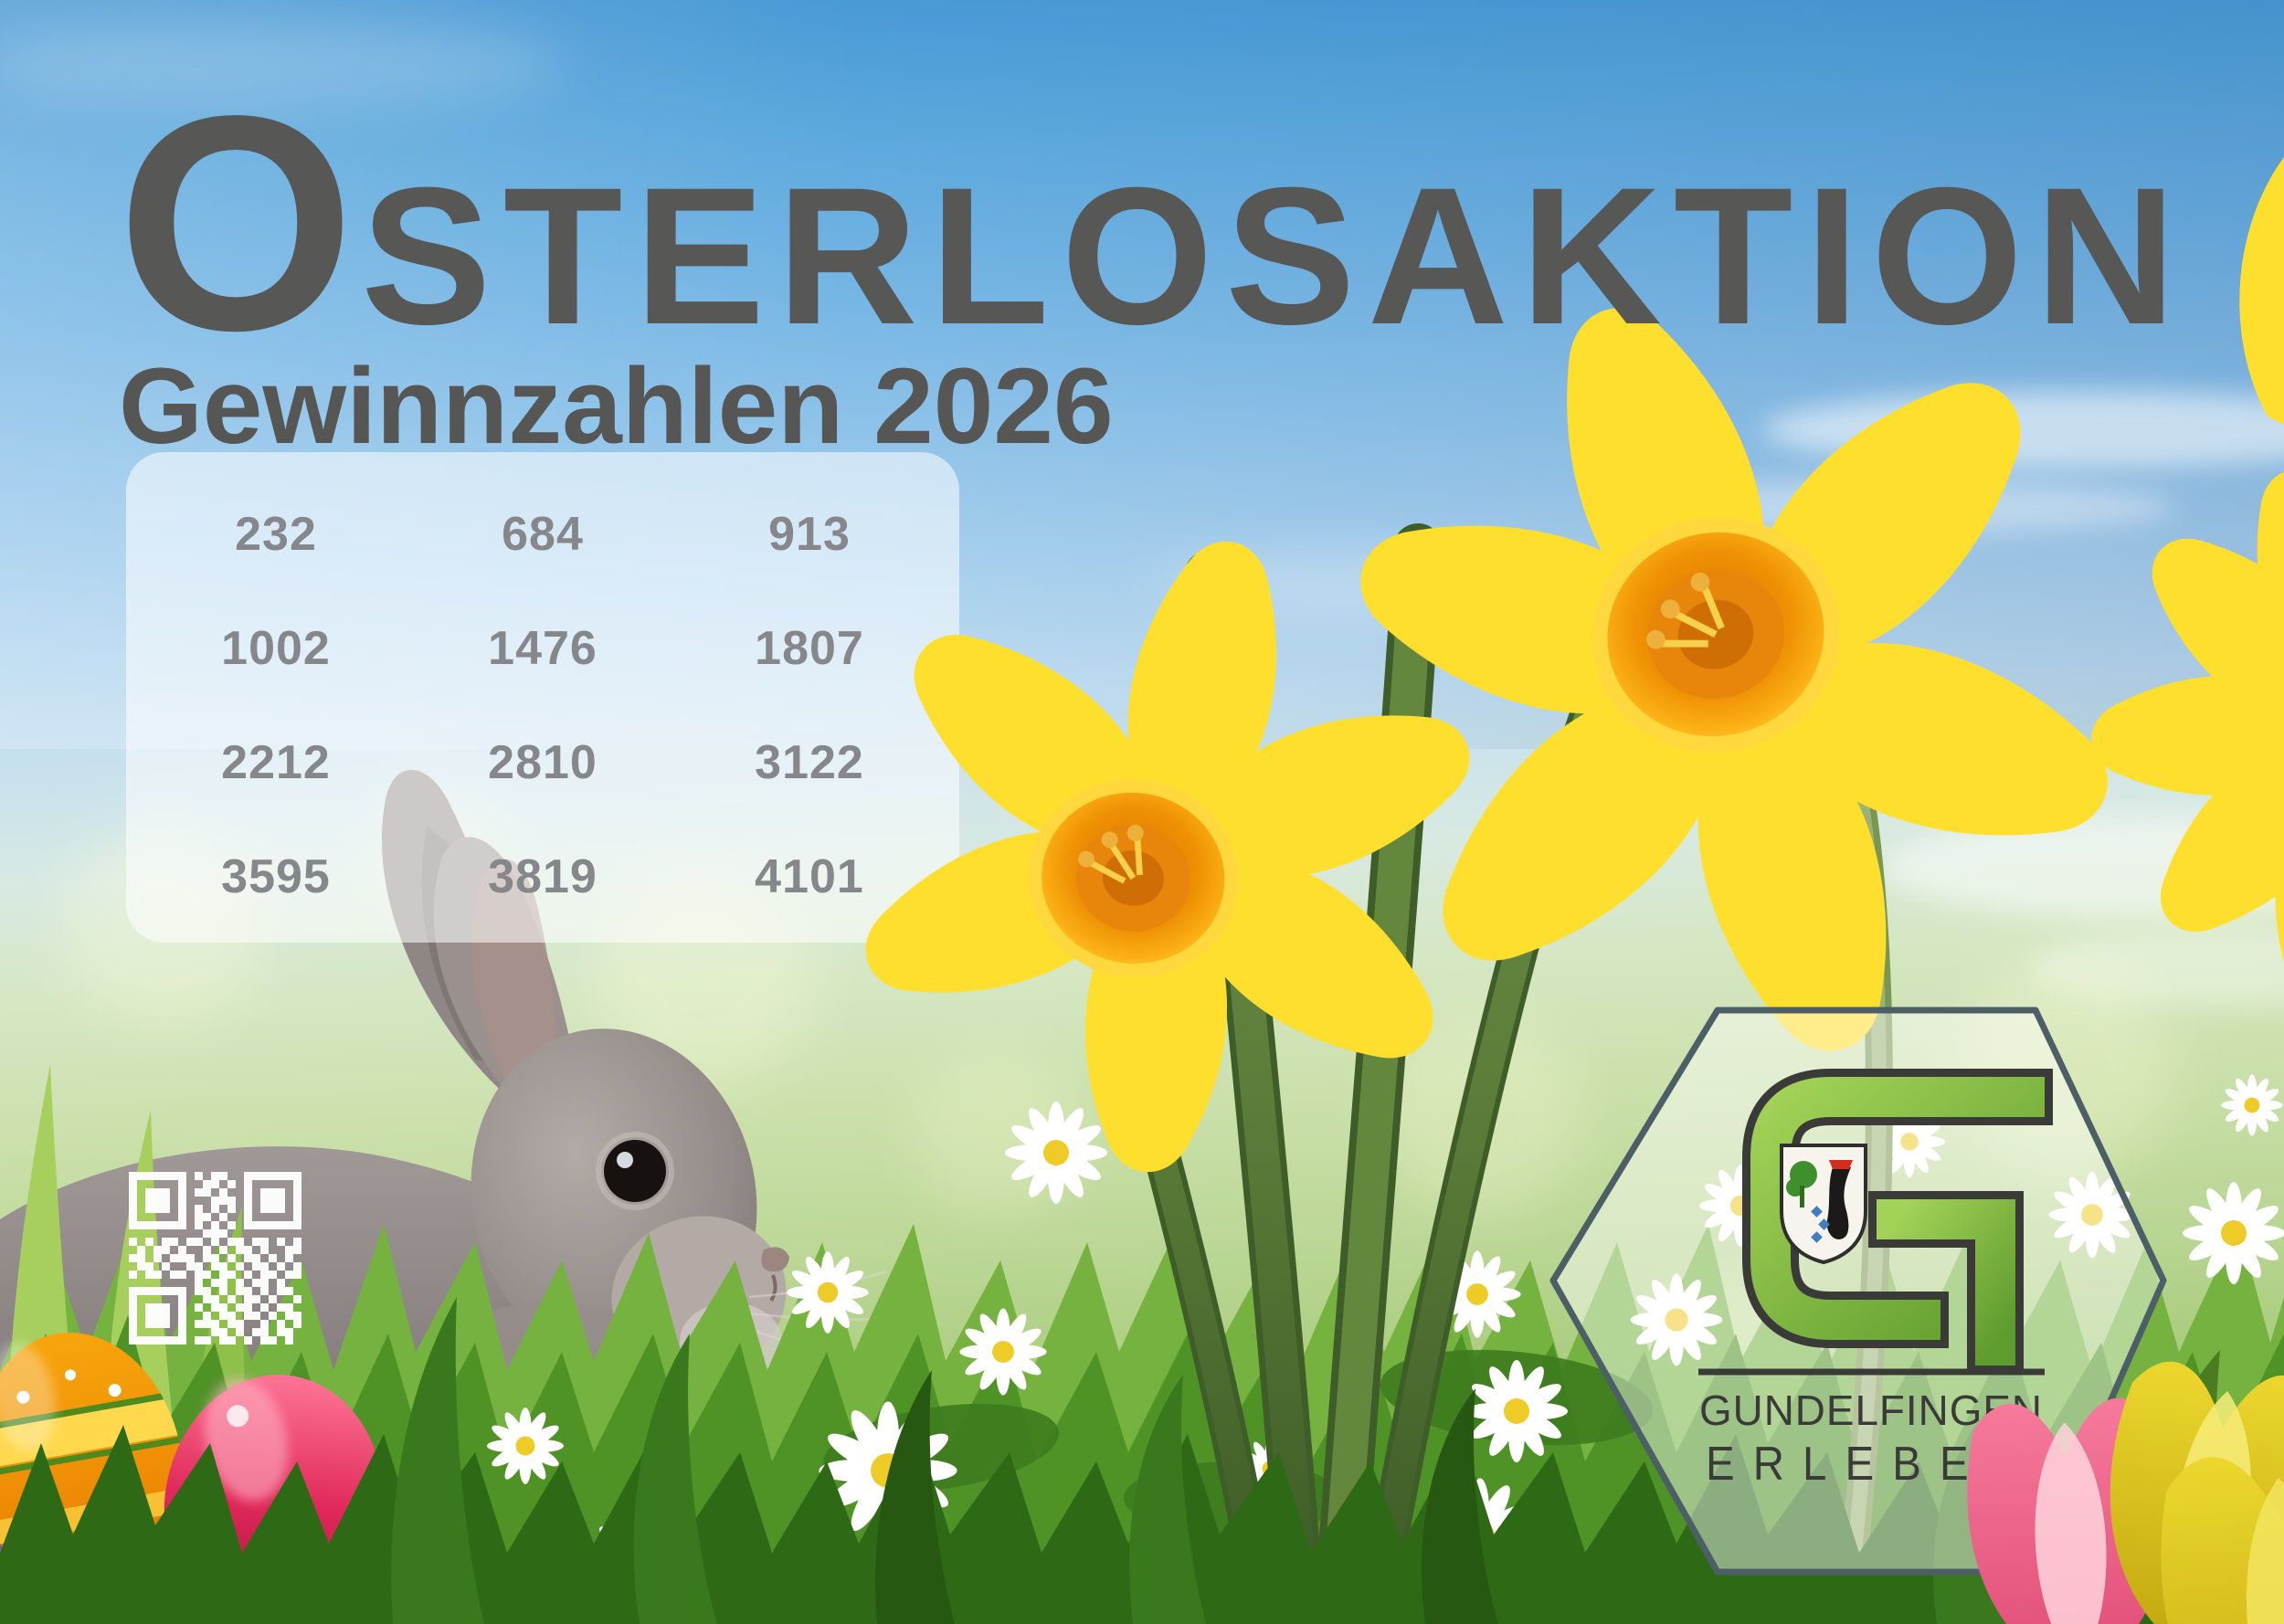 This screenshot has width=2284, height=1624. I want to click on badge-tagline-text: ERLEBEN, so click(1871, 1464).